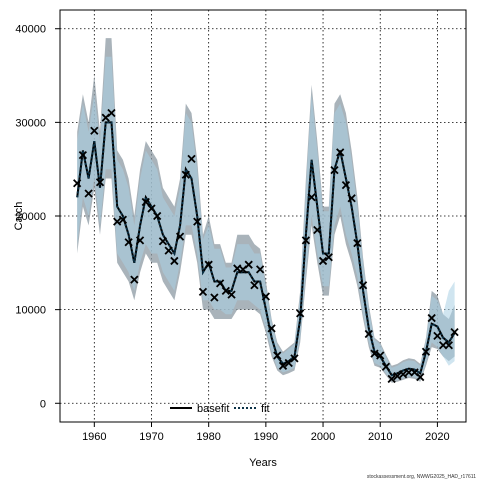  Describe the element at coordinates (43, 404) in the screenshot. I see `y-tick-label: 0` at that location.